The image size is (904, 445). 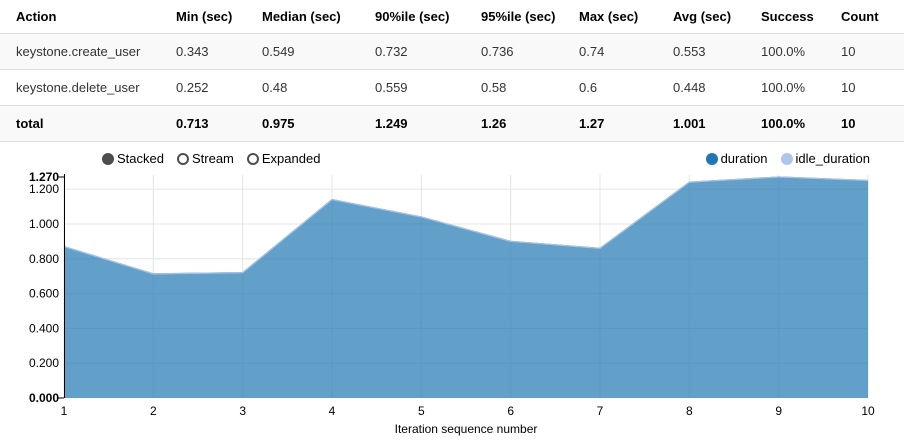 I want to click on chart-mode-radio-stream: Stream, so click(x=205, y=158).